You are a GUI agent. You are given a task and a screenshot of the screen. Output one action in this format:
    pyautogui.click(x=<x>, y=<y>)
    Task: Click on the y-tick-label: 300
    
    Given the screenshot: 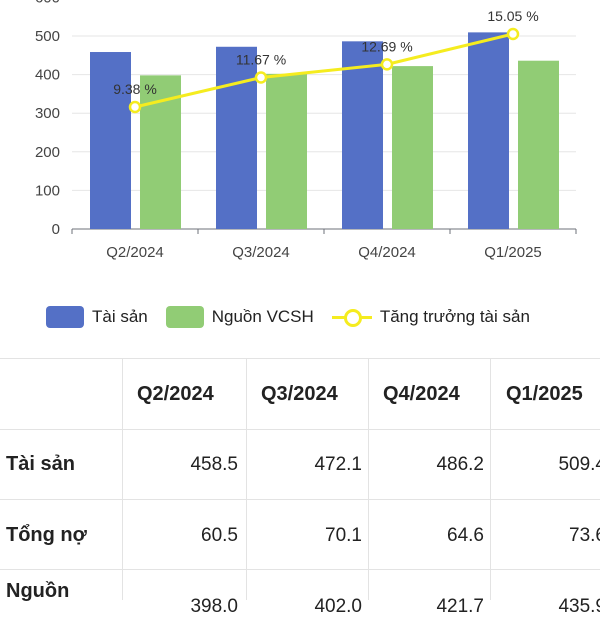 What is the action you would take?
    pyautogui.click(x=47, y=113)
    